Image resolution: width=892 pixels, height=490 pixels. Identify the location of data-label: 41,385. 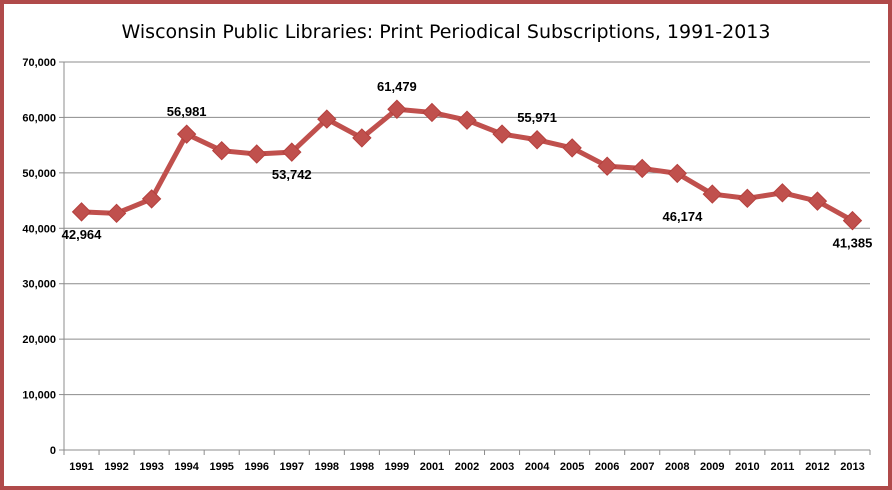
(853, 243).